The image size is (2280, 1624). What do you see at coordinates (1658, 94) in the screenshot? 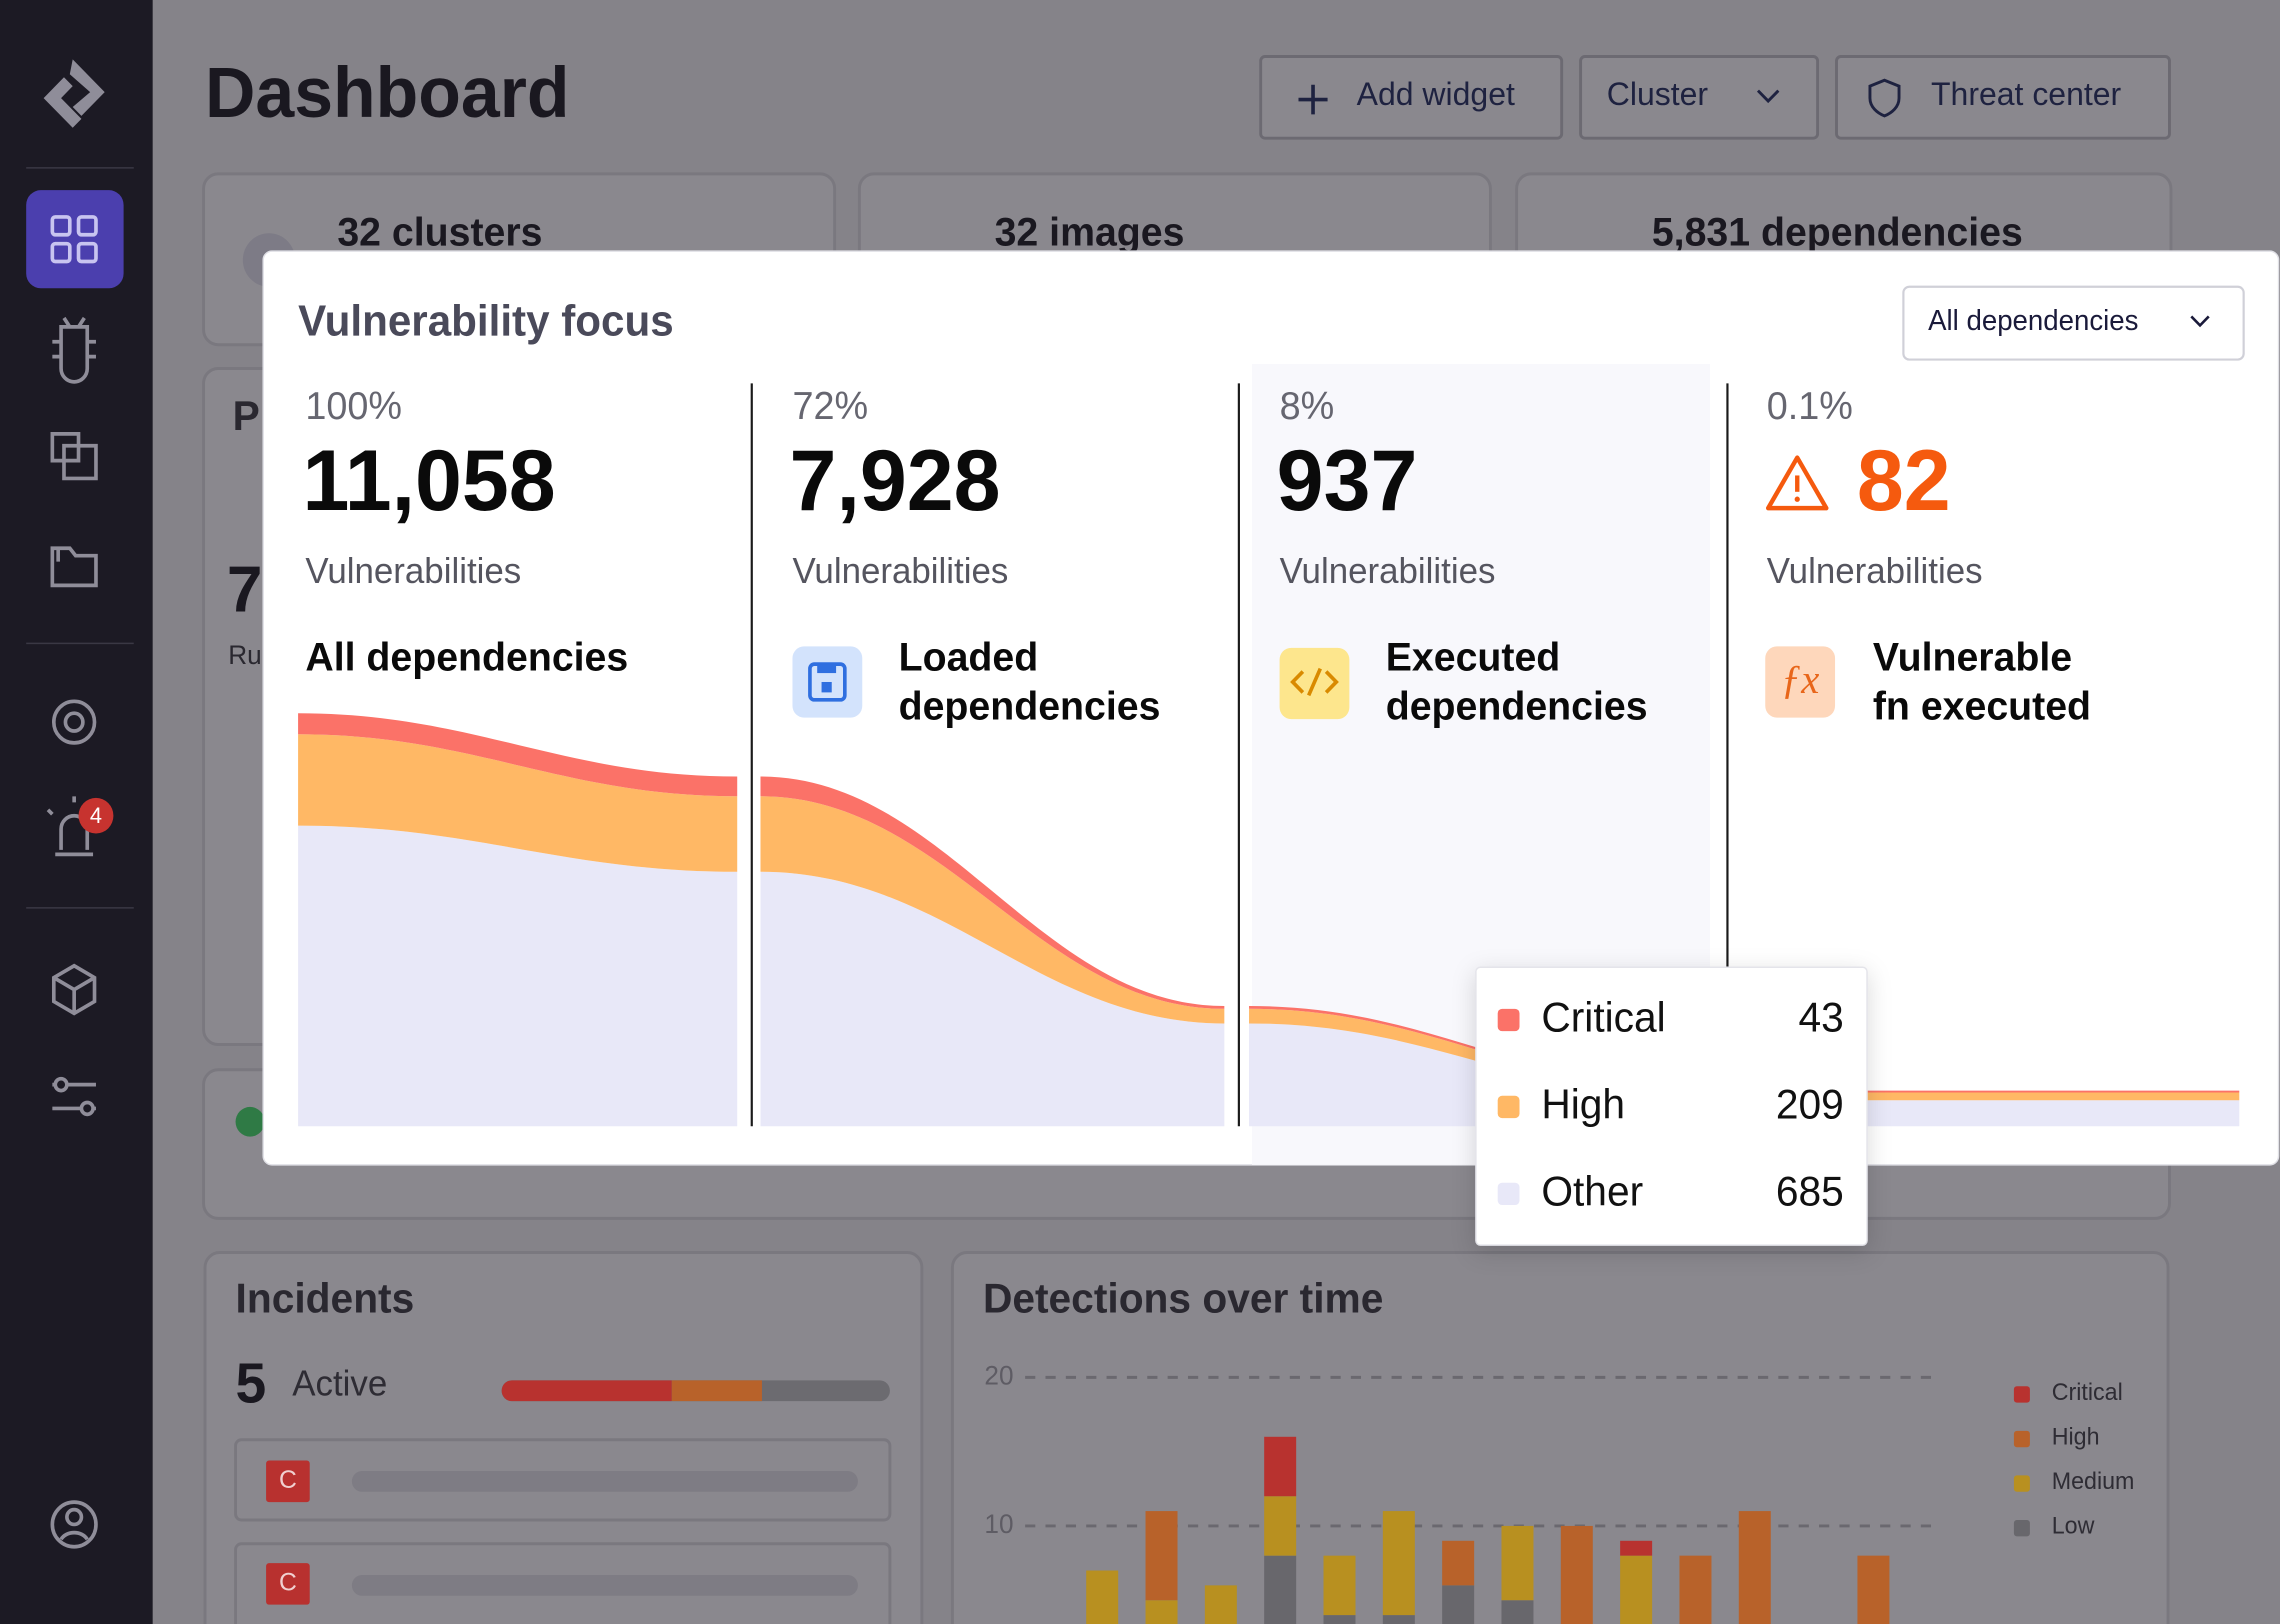
I see `button-label: Cluster` at bounding box center [1658, 94].